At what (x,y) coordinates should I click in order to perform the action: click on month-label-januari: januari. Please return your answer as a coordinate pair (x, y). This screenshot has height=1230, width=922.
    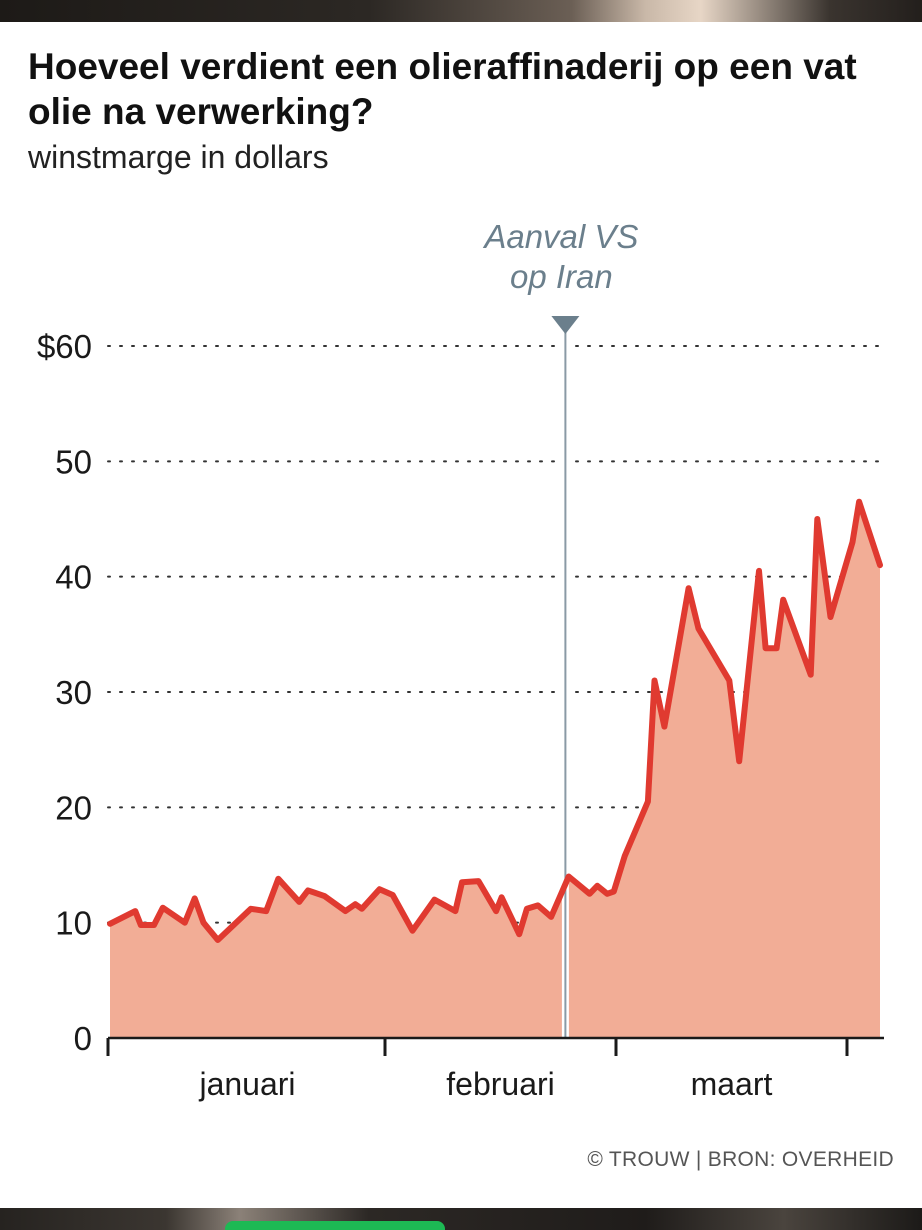
    Looking at the image, I should click on (246, 1084).